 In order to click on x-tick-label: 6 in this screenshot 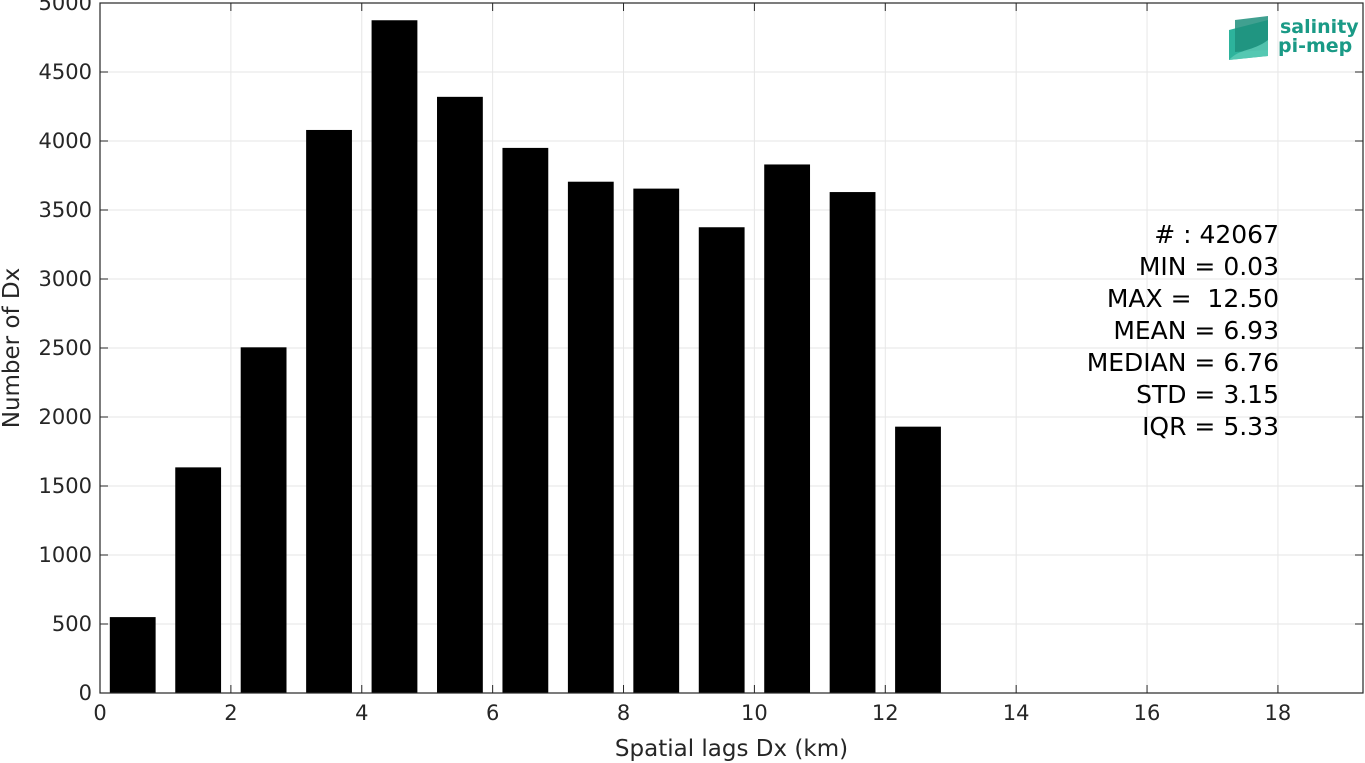, I will do `click(492, 713)`.